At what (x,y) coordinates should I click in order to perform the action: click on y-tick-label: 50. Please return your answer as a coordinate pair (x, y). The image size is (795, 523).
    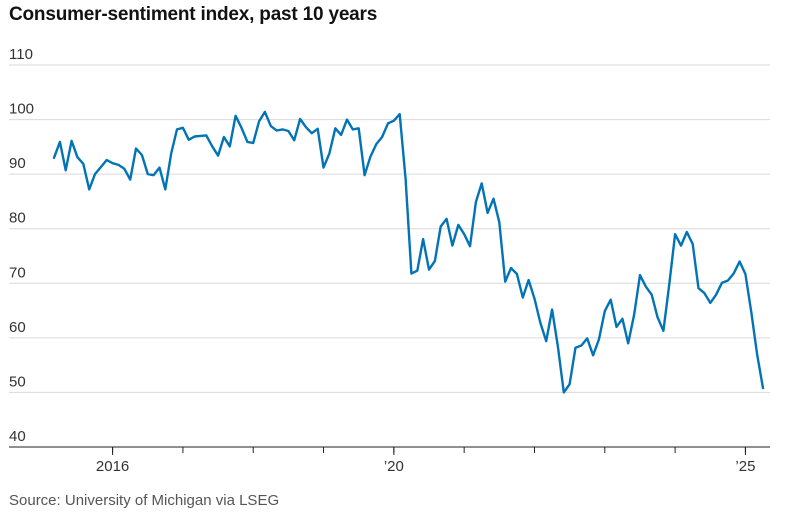
    Looking at the image, I should click on (17, 381).